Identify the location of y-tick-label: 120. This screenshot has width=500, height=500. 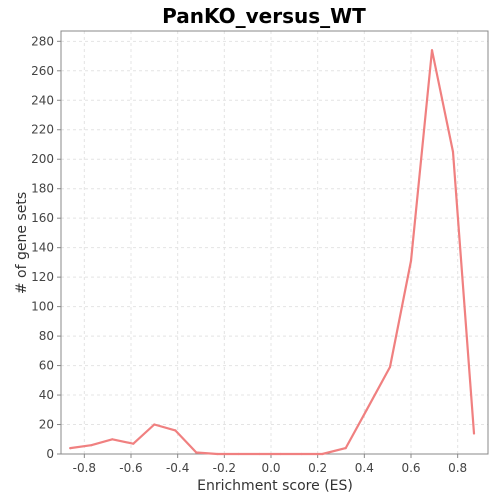
(42, 277).